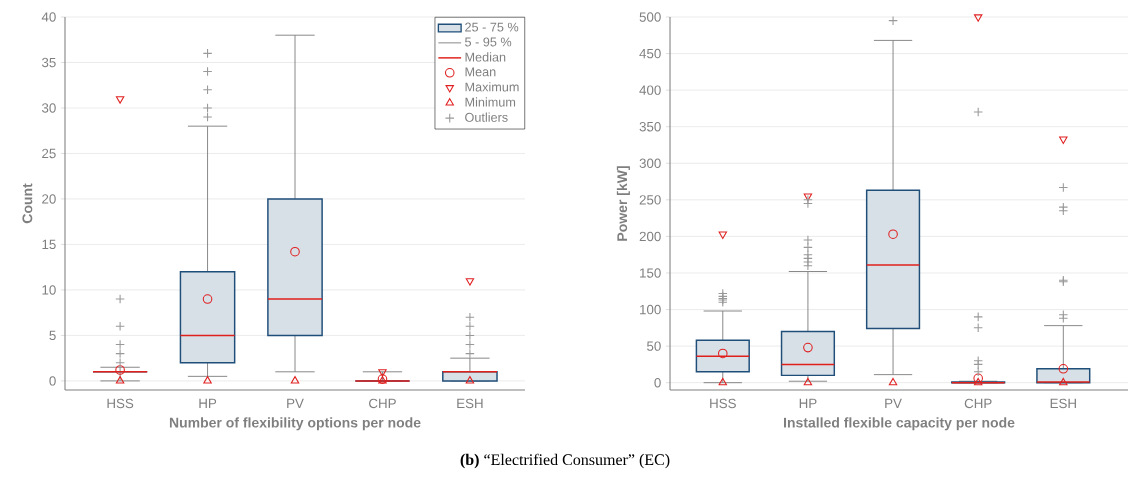 The height and width of the screenshot is (485, 1130). What do you see at coordinates (650, 236) in the screenshot?
I see `y-tick-label: 200` at bounding box center [650, 236].